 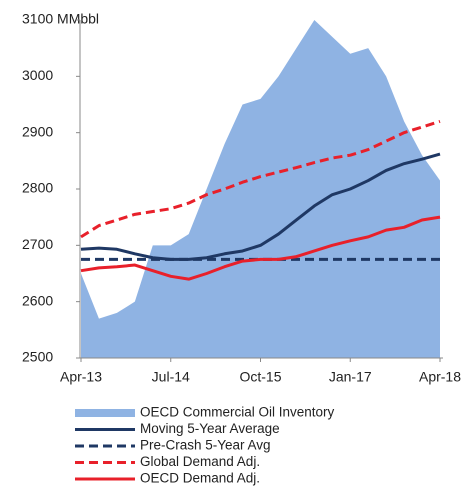 I want to click on x-tick-label: Jan-17, so click(x=350, y=377).